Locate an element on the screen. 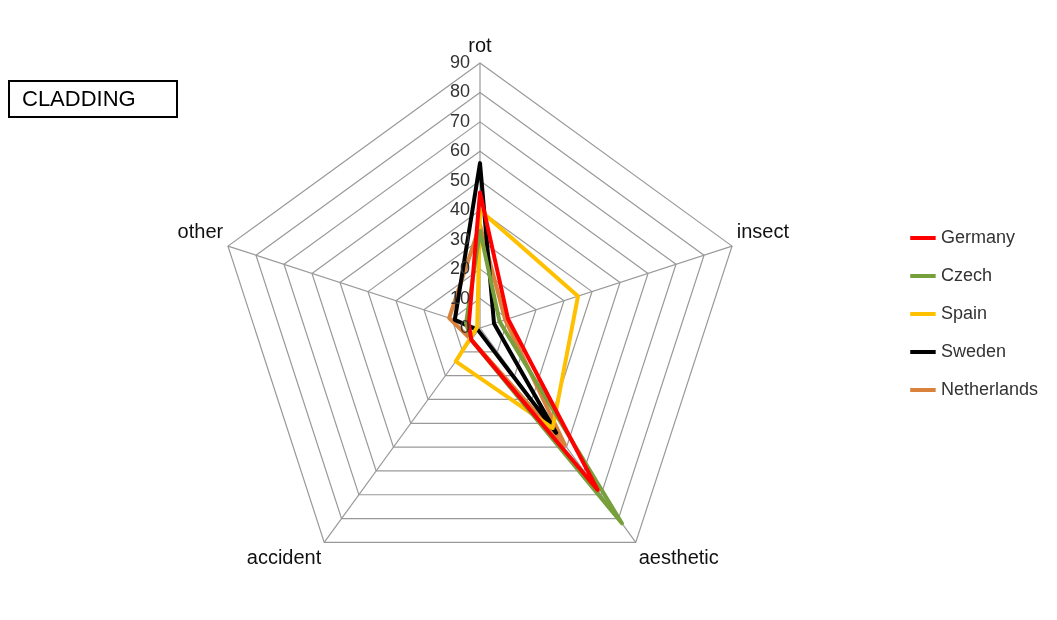 The height and width of the screenshot is (620, 1057). y-tick-label: 40 is located at coordinates (459, 209).